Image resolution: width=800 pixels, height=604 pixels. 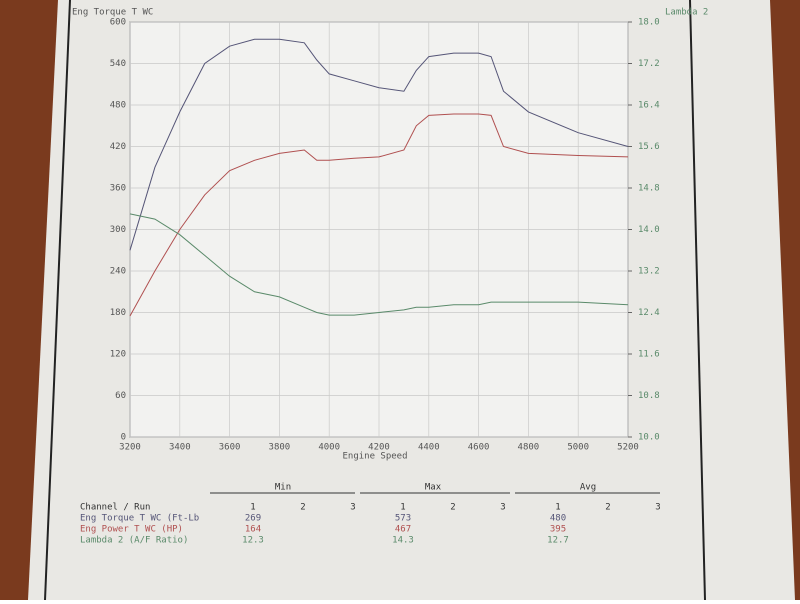 What do you see at coordinates (134, 541) in the screenshot?
I see `channel-name: Lambda 2 (A/F Ratio)` at bounding box center [134, 541].